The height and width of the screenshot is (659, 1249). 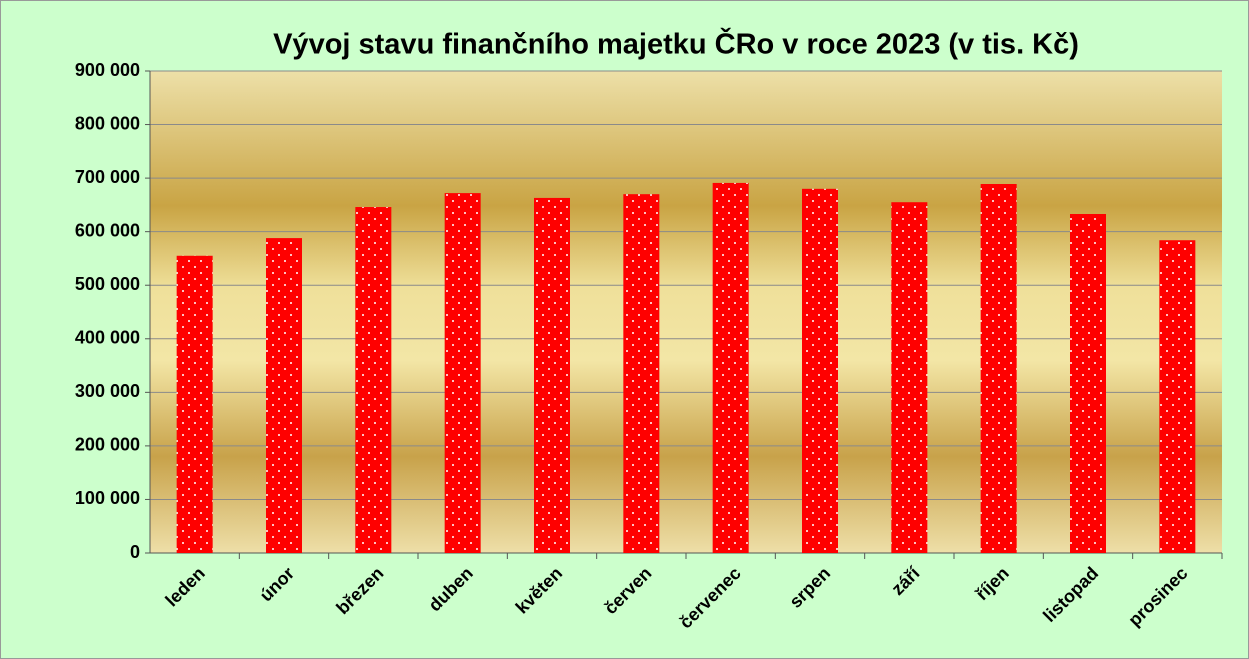 I want to click on y-tick-label: 700 000, so click(x=107, y=177).